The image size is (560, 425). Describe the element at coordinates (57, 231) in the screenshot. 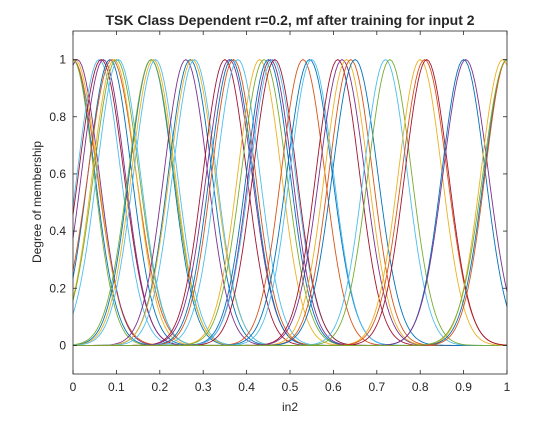

I see `y-tick-label: 0.4` at that location.